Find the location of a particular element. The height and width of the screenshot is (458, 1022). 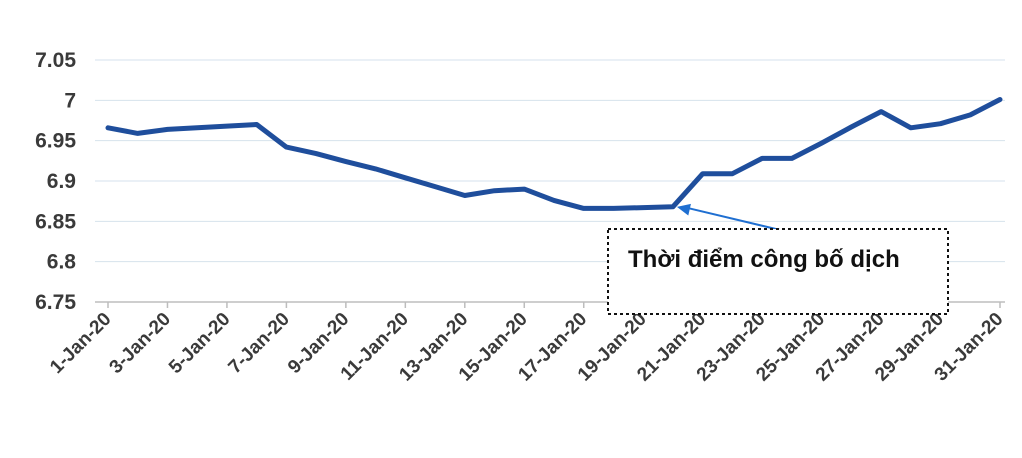

y-tick-label: 7.05 is located at coordinates (55, 60).